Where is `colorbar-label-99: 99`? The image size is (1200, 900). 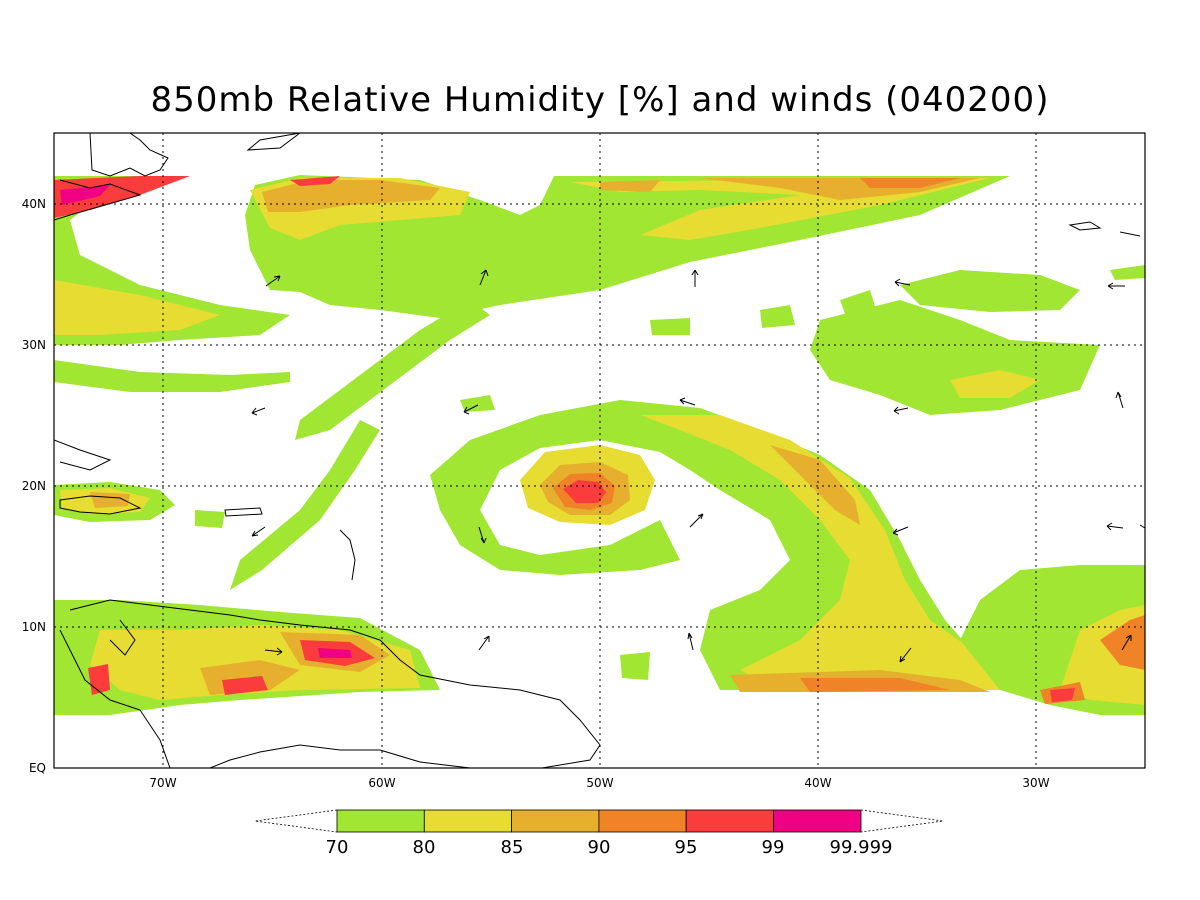
colorbar-label-99: 99 is located at coordinates (773, 847).